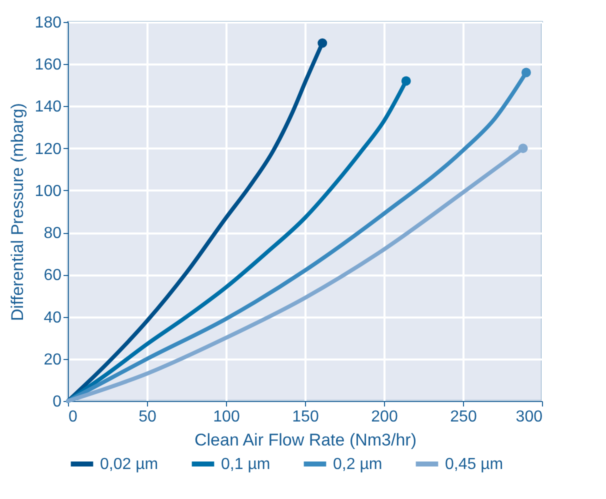  What do you see at coordinates (73, 417) in the screenshot?
I see `x-tick-label: 0` at bounding box center [73, 417].